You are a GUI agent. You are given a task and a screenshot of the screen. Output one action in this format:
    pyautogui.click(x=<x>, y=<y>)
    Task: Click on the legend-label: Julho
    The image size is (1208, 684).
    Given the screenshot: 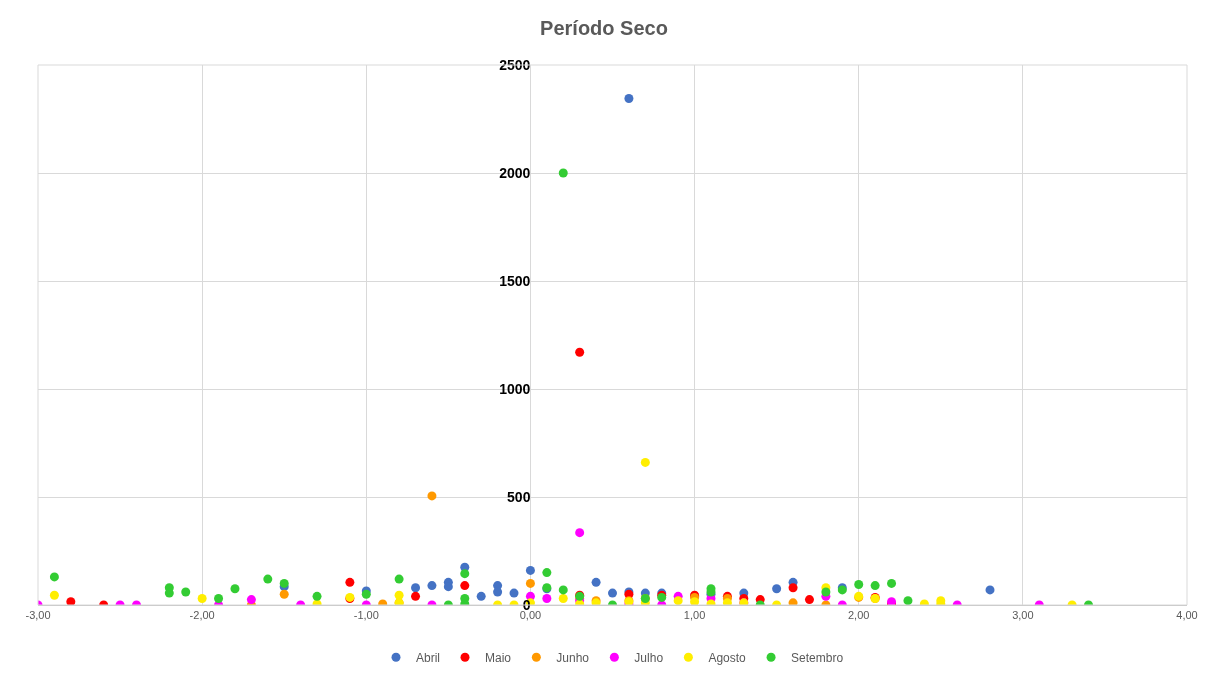 What is the action you would take?
    pyautogui.click(x=649, y=657)
    